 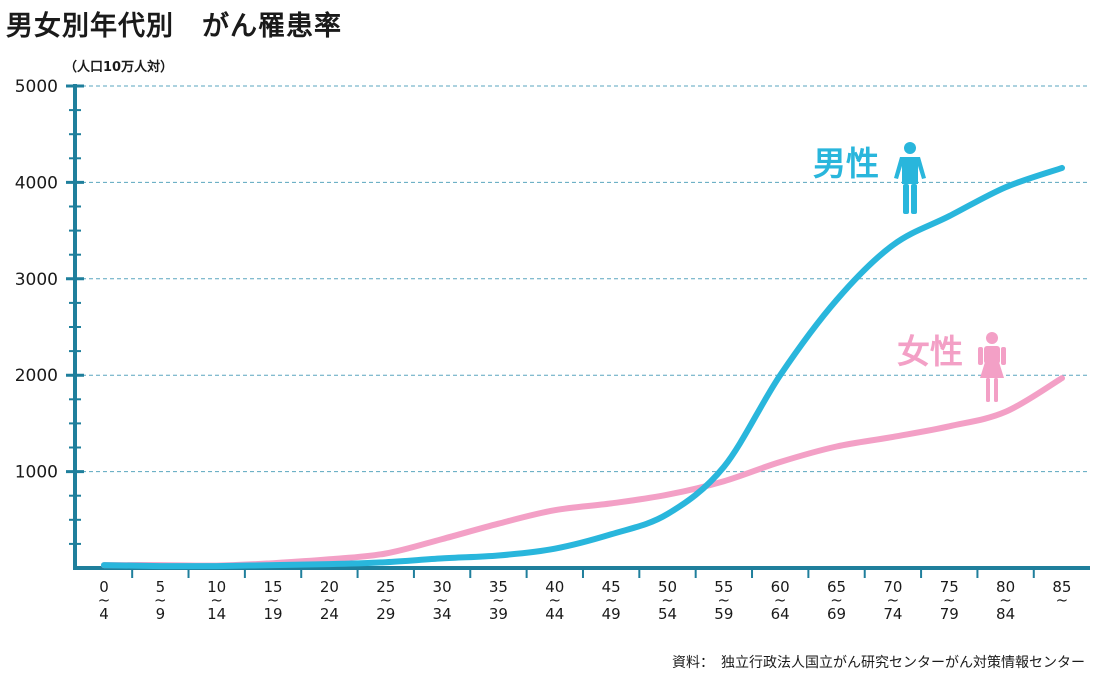 What do you see at coordinates (36, 280) in the screenshot?
I see `y-tick-label: 3000` at bounding box center [36, 280].